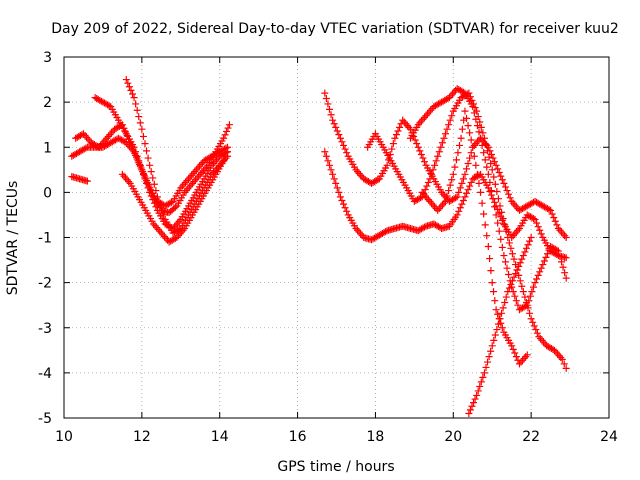  What do you see at coordinates (45, 329) in the screenshot?
I see `y-tick-label: -3` at bounding box center [45, 329].